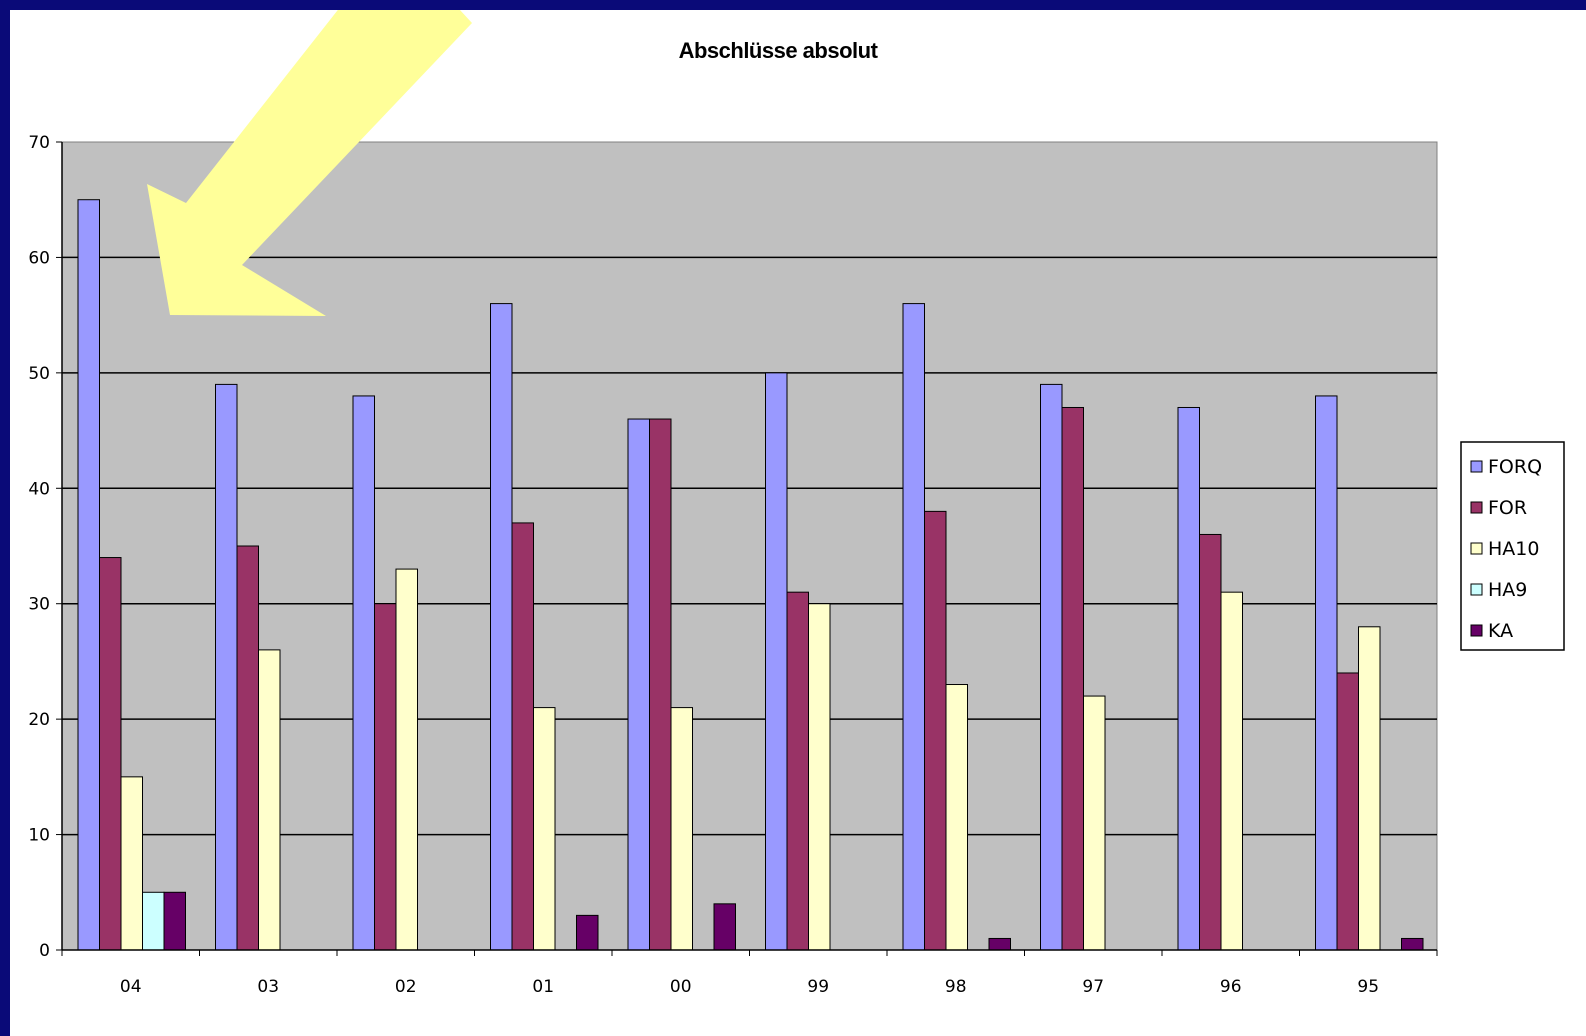 The width and height of the screenshot is (1586, 1036). I want to click on legend-label-ka: KA, so click(1500, 631).